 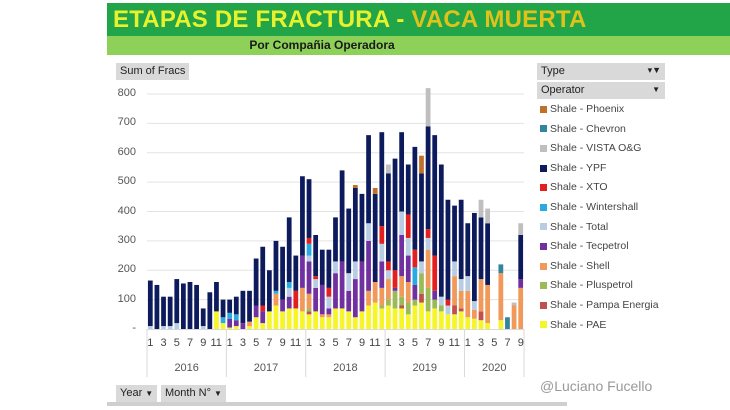 I want to click on y-tick-label: 800, so click(x=126, y=93).